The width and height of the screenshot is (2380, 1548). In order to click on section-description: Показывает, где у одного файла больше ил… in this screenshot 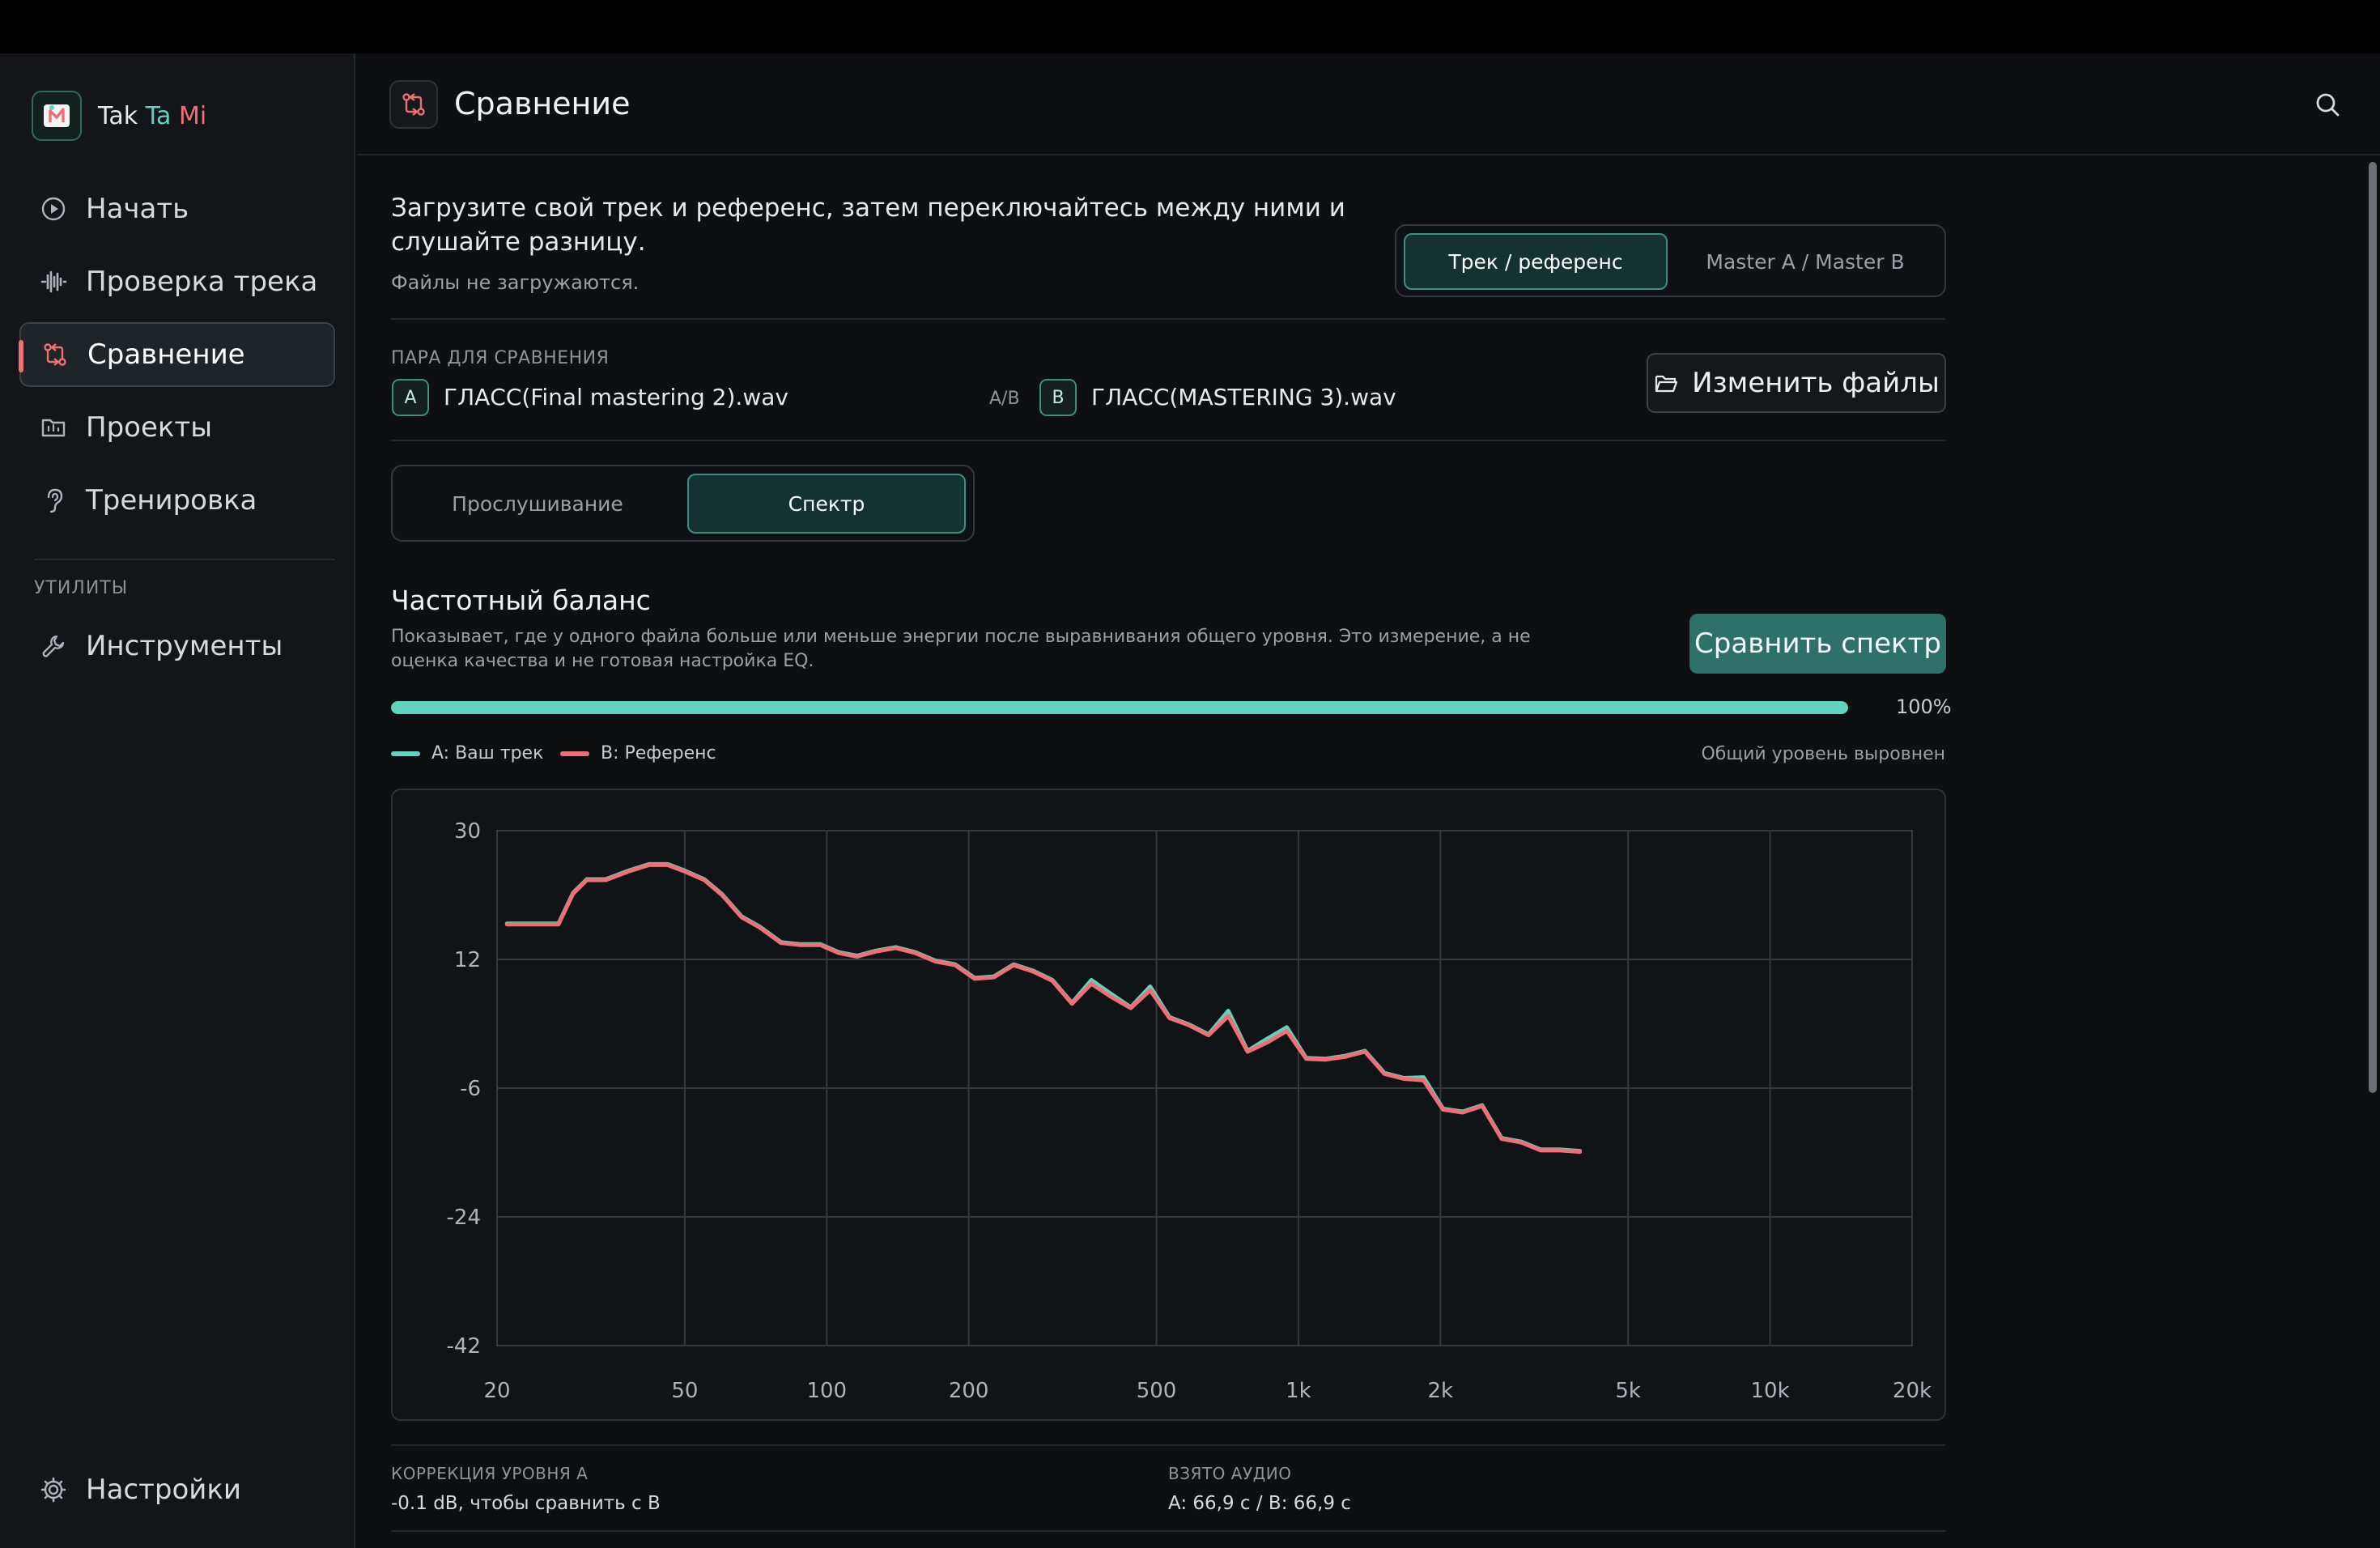, I will do `click(961, 649)`.